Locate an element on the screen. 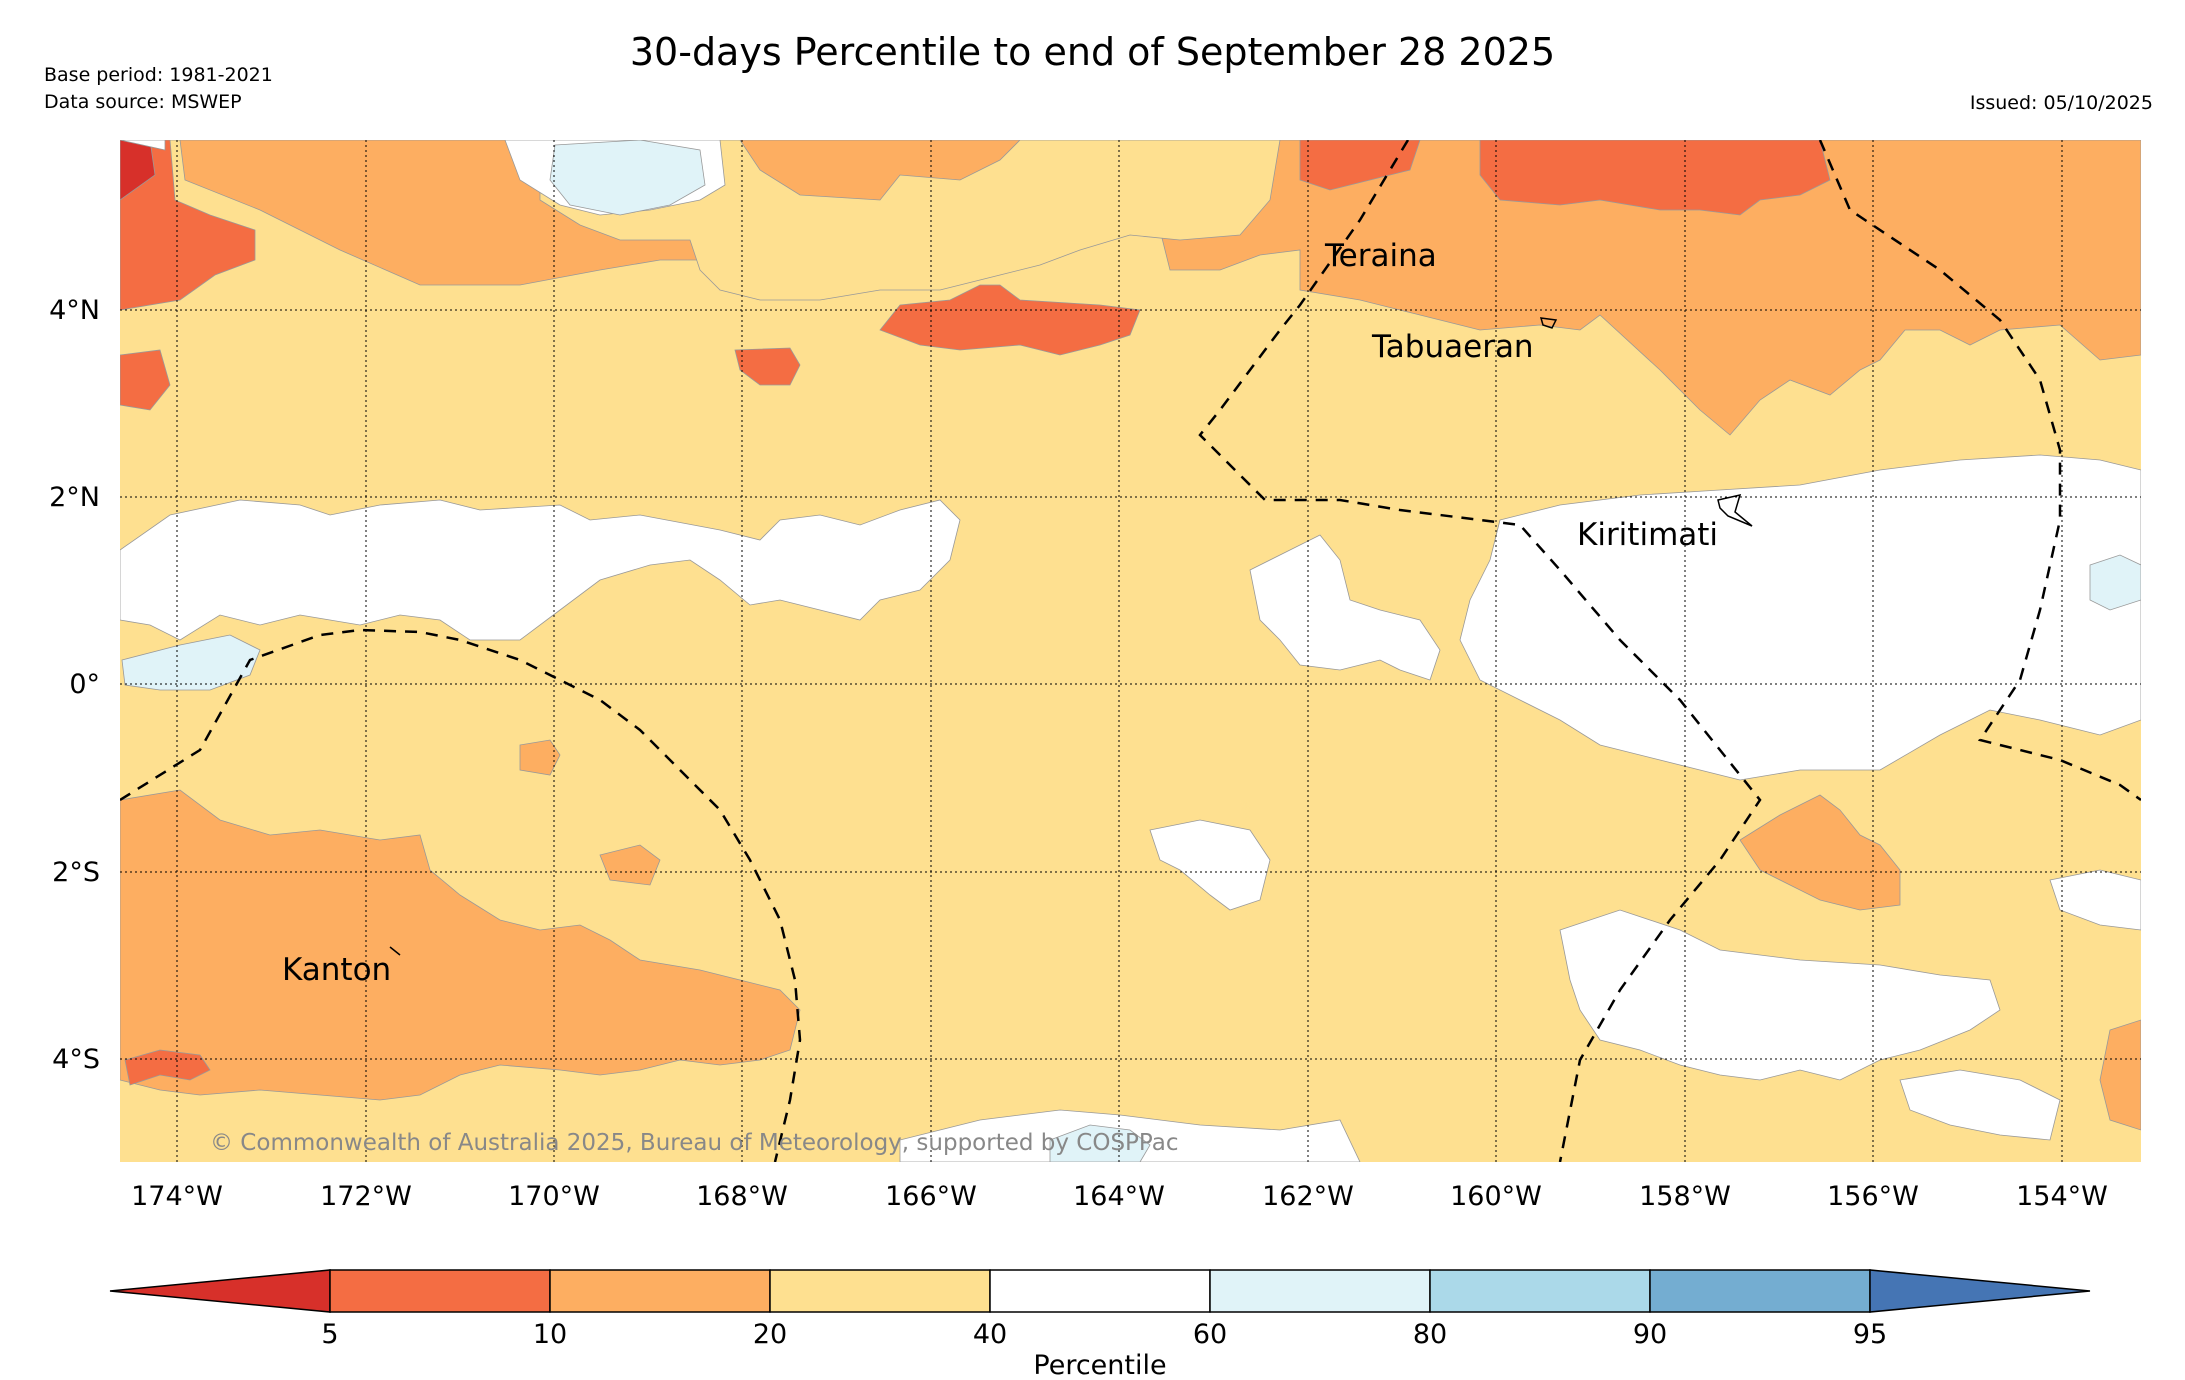 Image resolution: width=2185 pixels, height=1380 pixels. lat-tick-label: 2°N is located at coordinates (74, 497).